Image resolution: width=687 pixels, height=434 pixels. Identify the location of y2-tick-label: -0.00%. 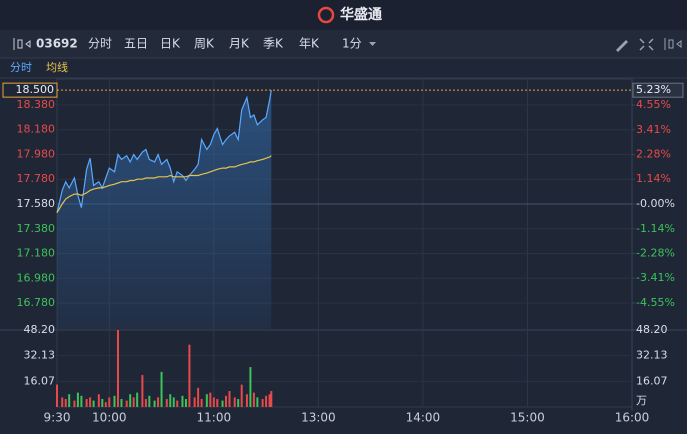
(655, 203).